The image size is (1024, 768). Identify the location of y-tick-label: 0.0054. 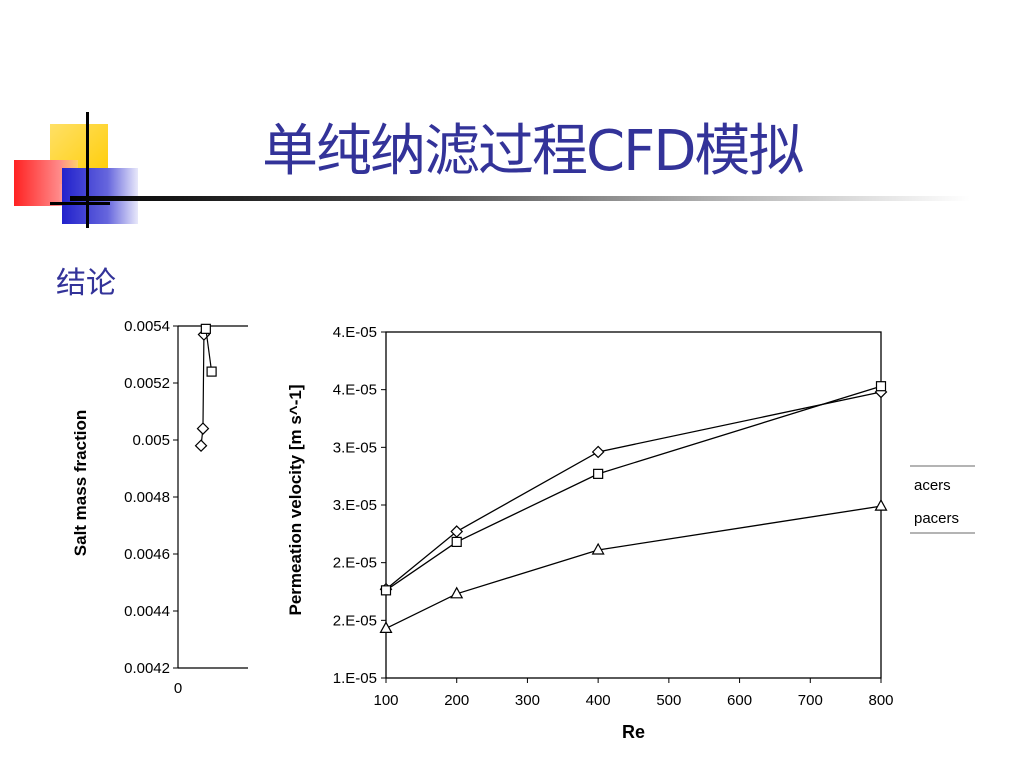
(147, 326).